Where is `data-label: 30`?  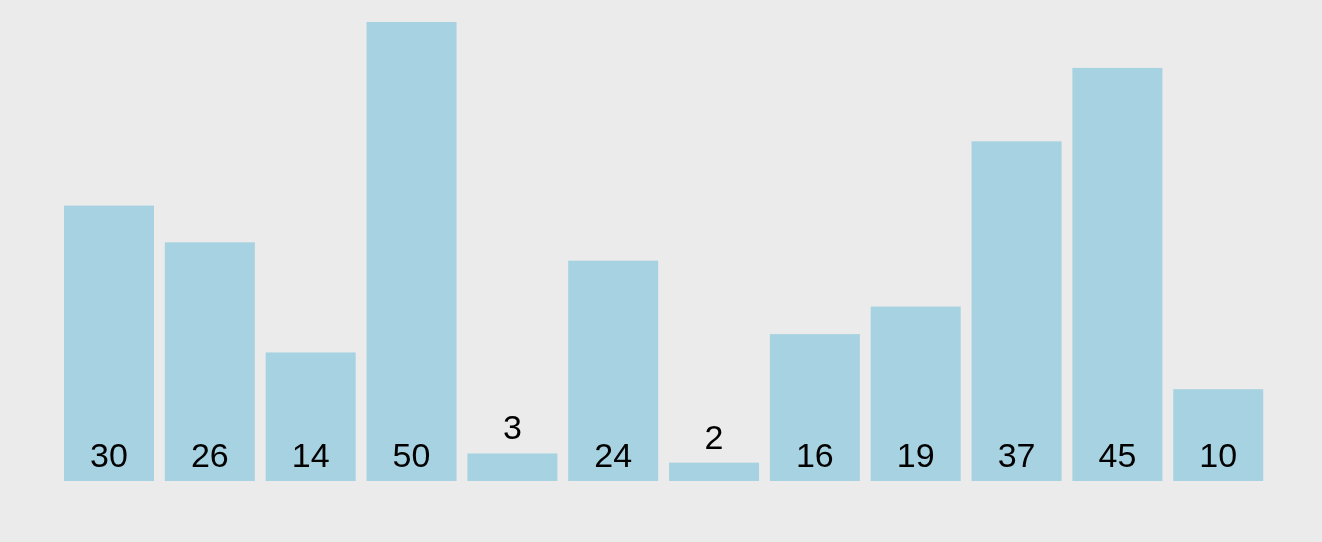 data-label: 30 is located at coordinates (109, 455).